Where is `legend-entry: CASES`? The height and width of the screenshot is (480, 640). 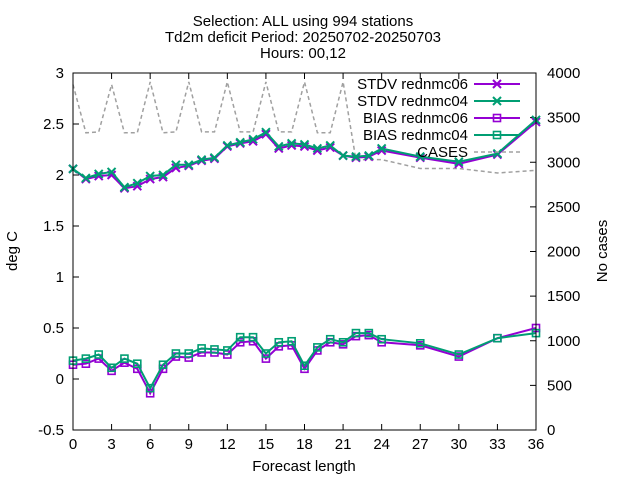 legend-entry: CASES is located at coordinates (468, 152).